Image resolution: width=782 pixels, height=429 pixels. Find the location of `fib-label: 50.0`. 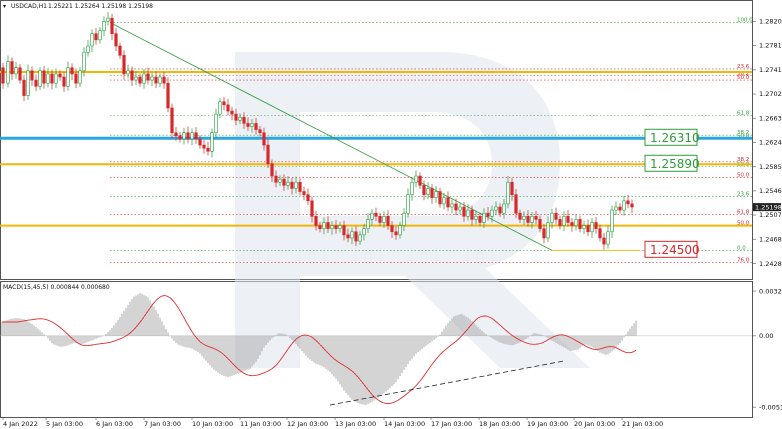

fib-label: 50.0 is located at coordinates (743, 136).